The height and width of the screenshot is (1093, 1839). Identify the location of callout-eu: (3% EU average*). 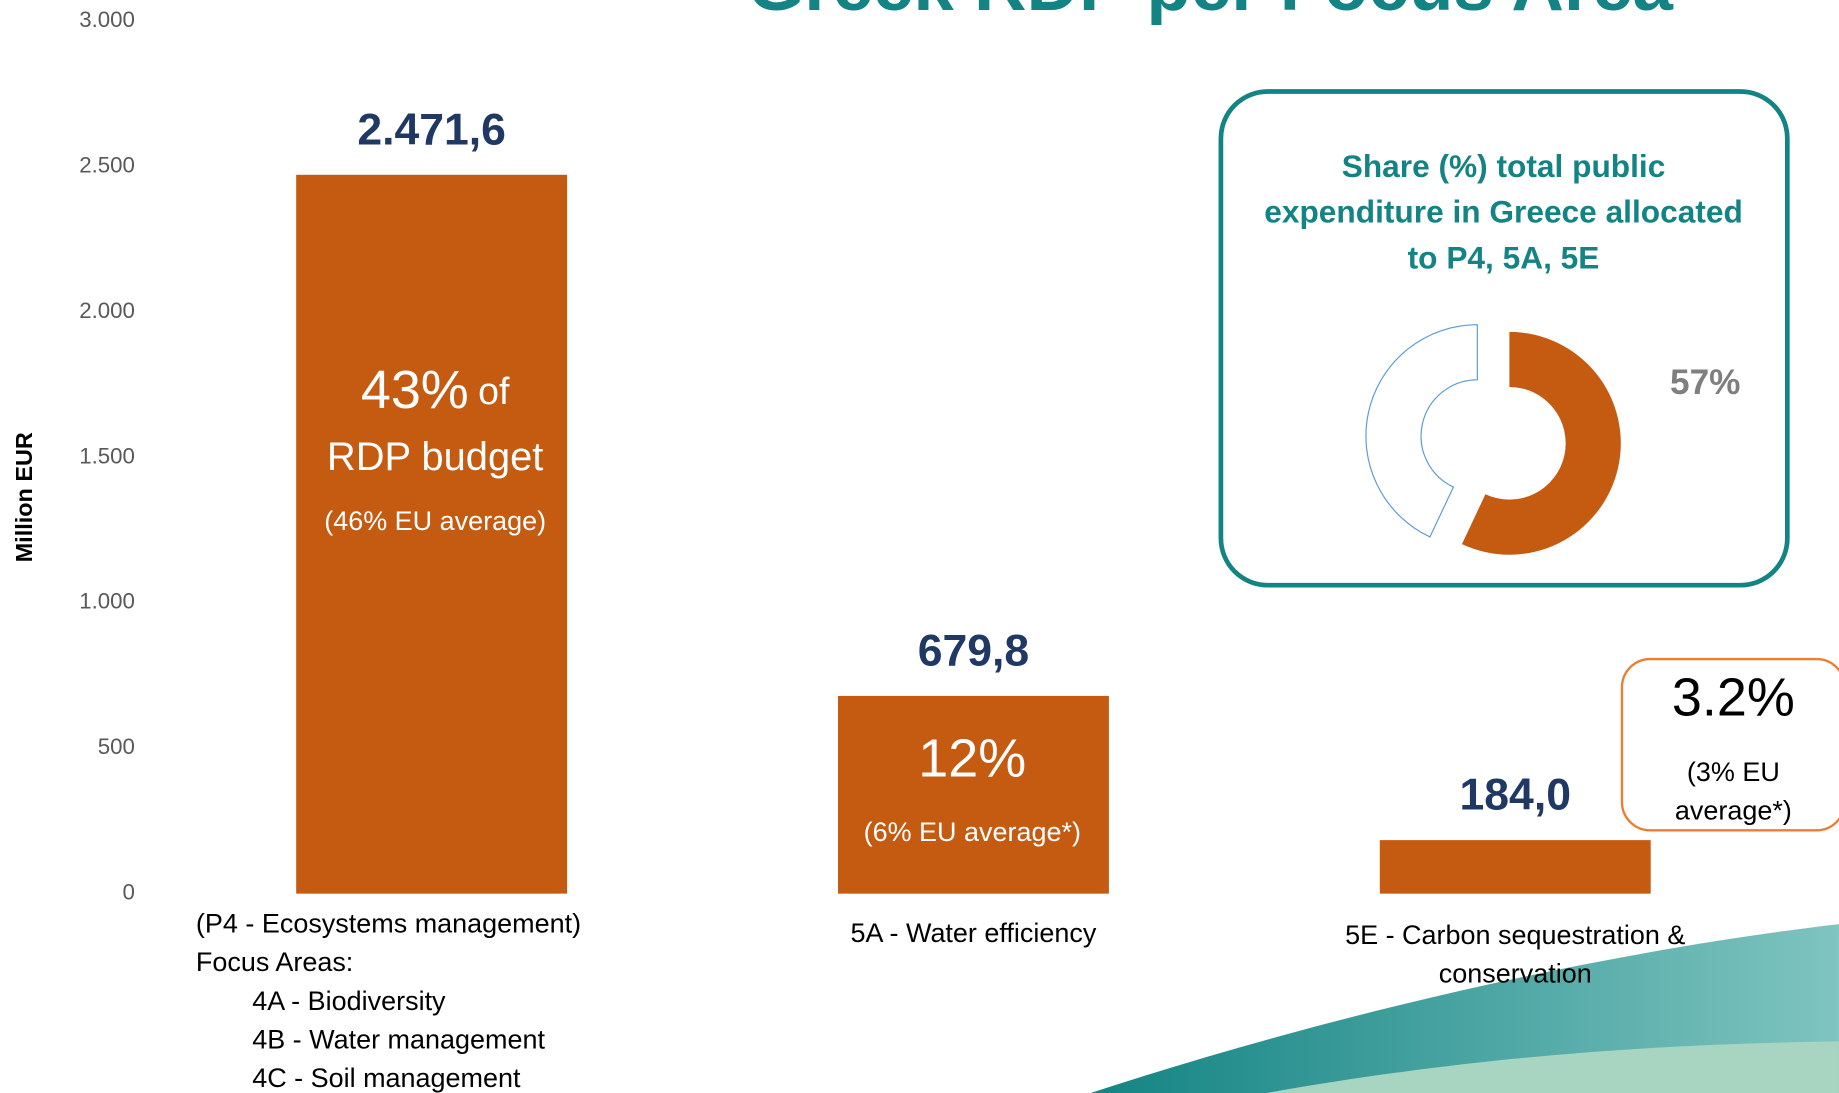
(1733, 791).